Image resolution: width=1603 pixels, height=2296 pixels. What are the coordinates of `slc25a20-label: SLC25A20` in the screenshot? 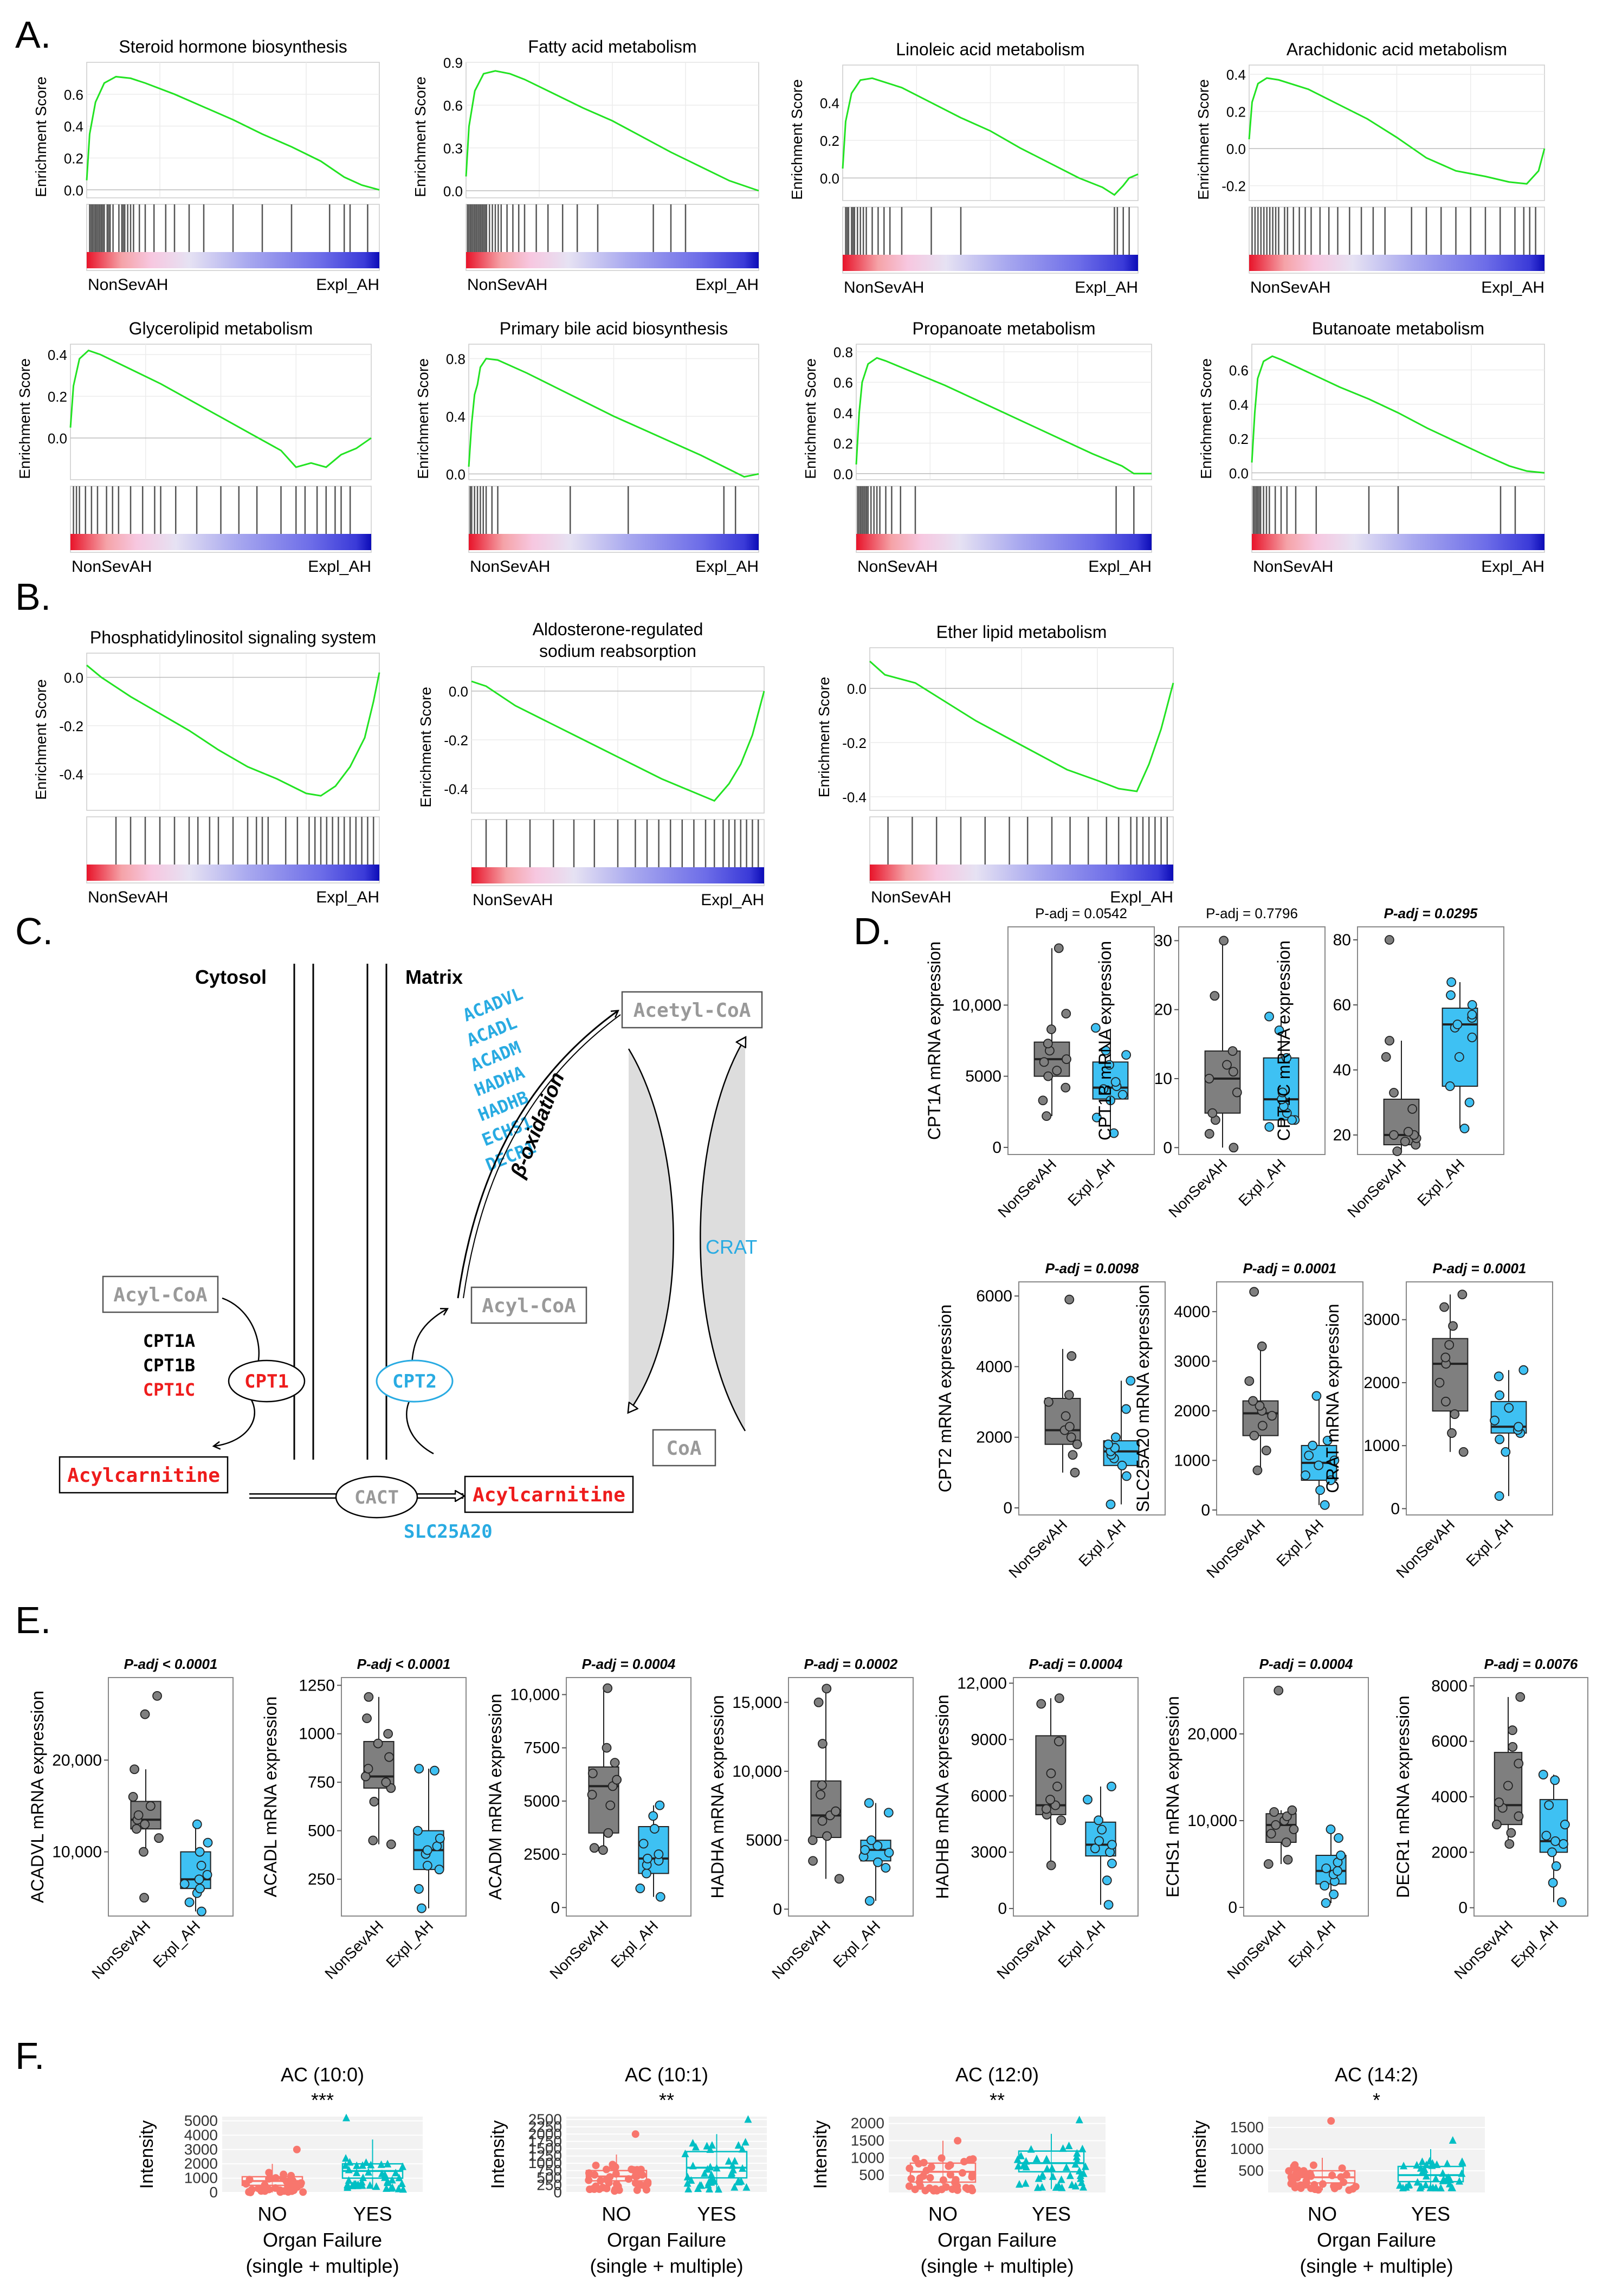 It's located at (448, 1532).